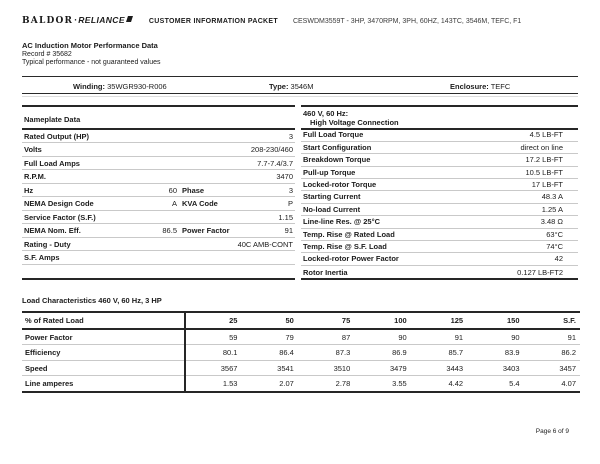  Describe the element at coordinates (439, 247) in the screenshot. I see `table-row: Temp. Rise @ S.F. Load 74°C` at that location.